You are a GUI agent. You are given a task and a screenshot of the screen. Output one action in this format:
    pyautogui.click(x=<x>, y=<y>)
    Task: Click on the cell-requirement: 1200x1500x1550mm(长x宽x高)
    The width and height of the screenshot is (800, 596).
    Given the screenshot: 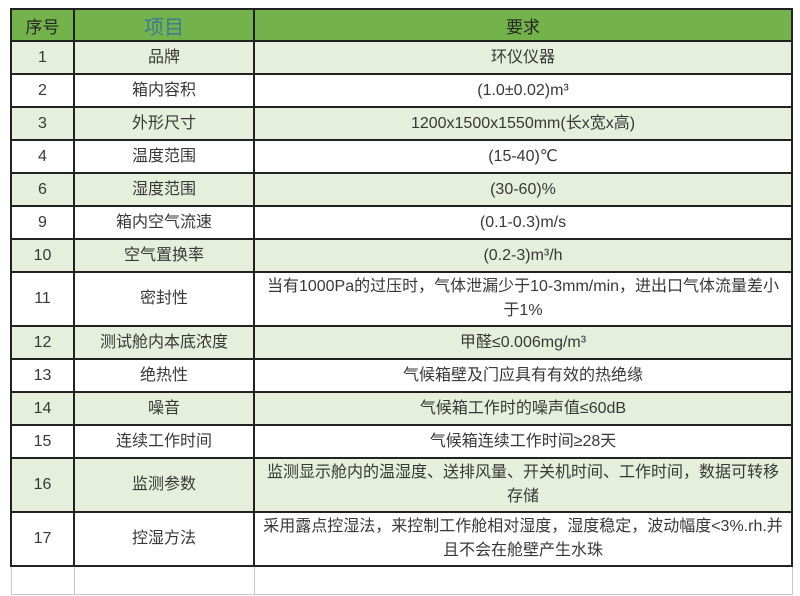 What is the action you would take?
    pyautogui.click(x=523, y=123)
    